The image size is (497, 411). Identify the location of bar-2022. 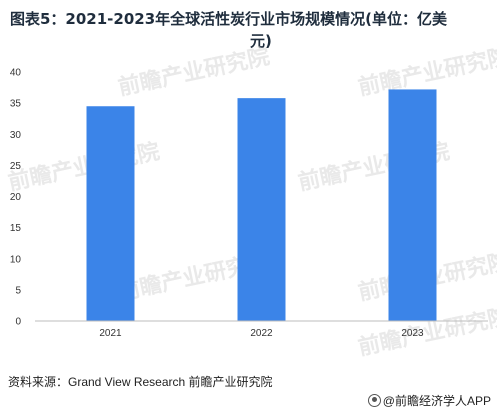
(261, 210).